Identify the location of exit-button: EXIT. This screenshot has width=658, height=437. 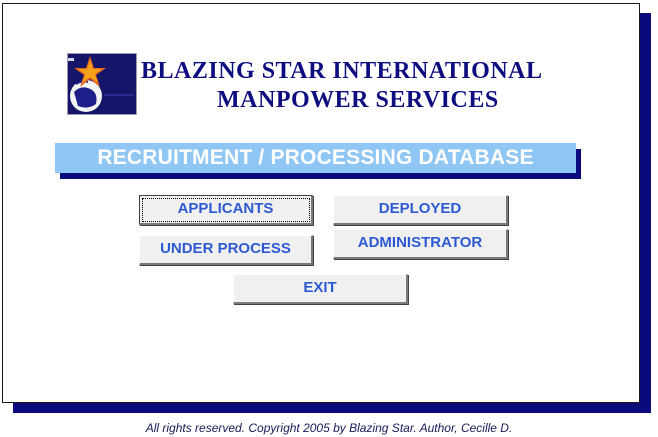
(320, 289).